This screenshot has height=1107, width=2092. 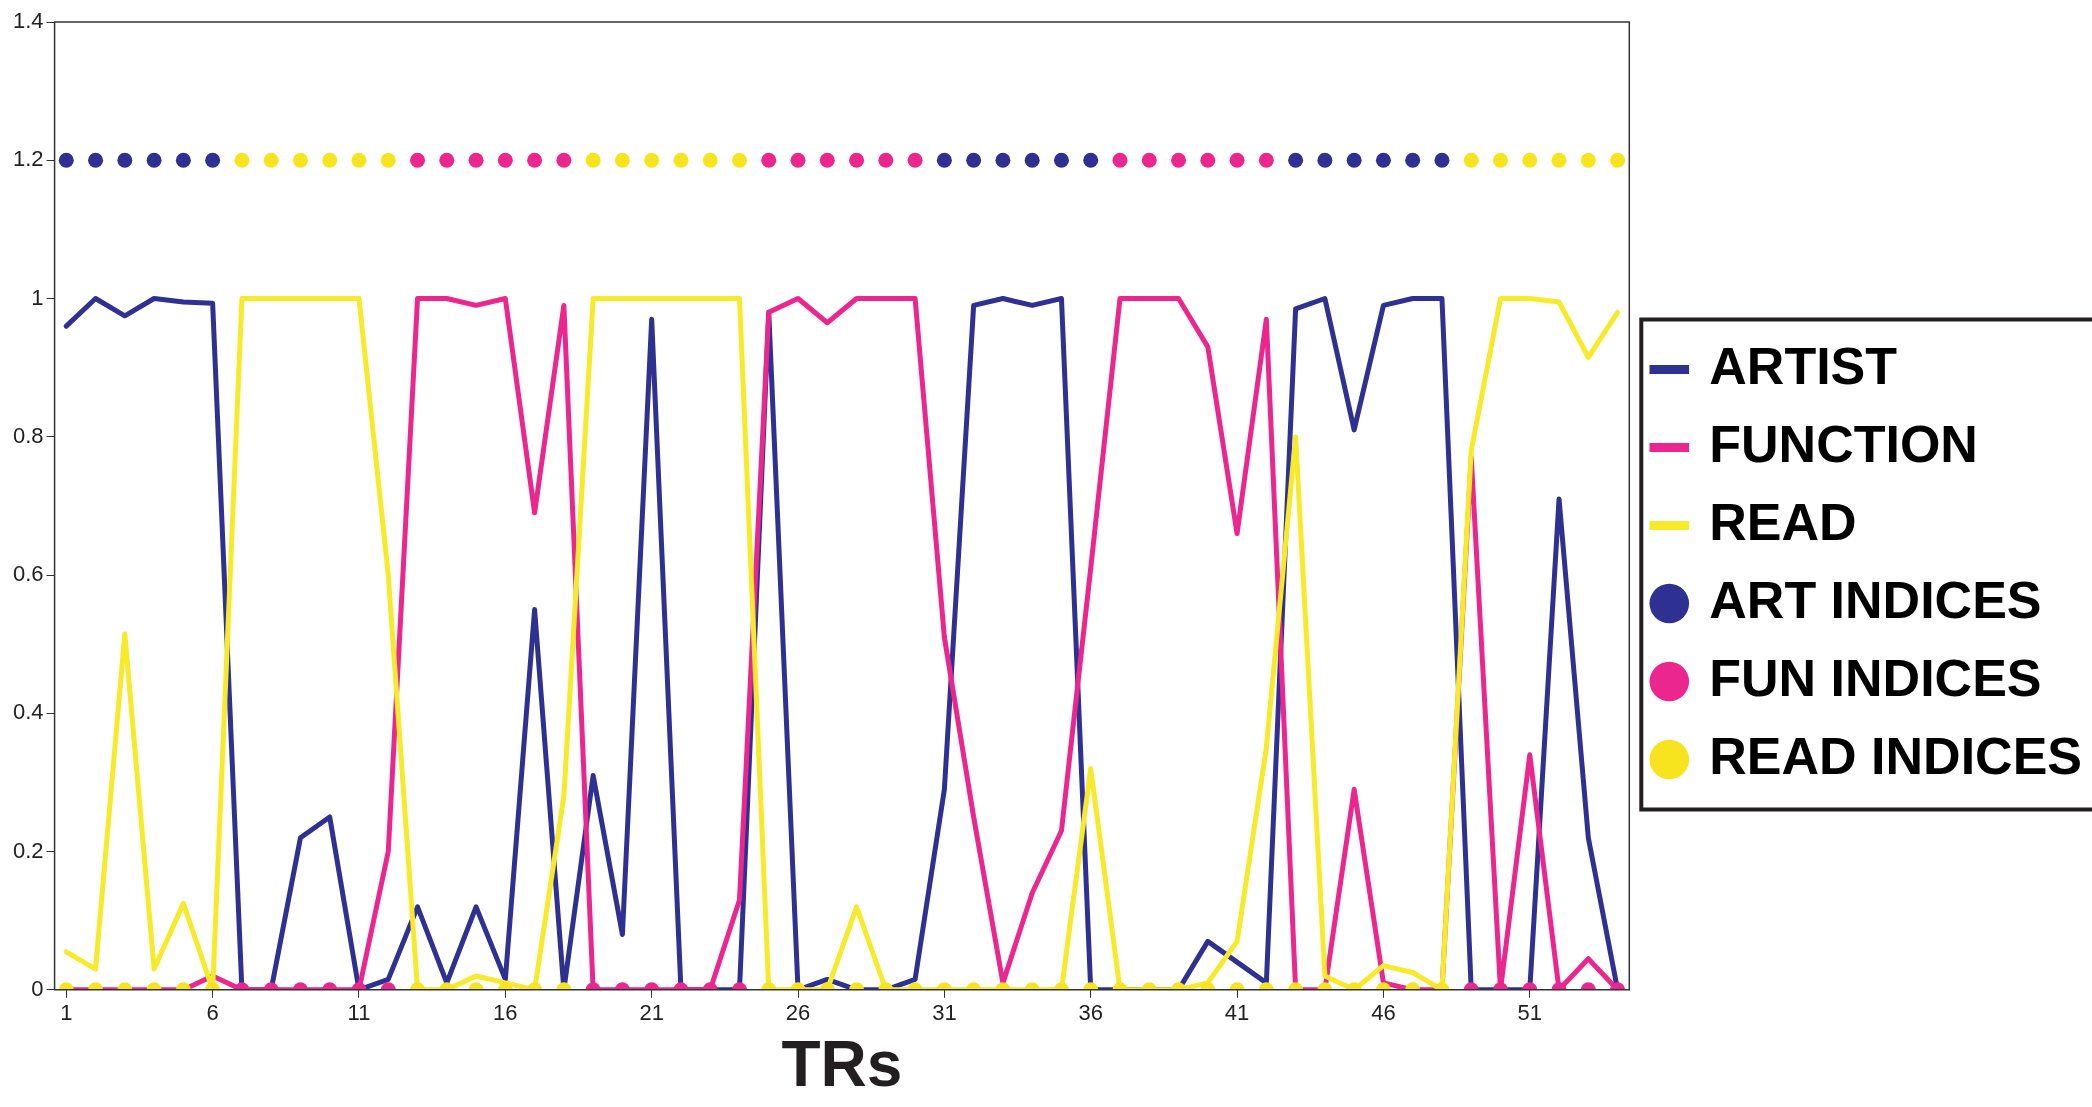 What do you see at coordinates (37, 988) in the screenshot?
I see `y-tick-label: 0` at bounding box center [37, 988].